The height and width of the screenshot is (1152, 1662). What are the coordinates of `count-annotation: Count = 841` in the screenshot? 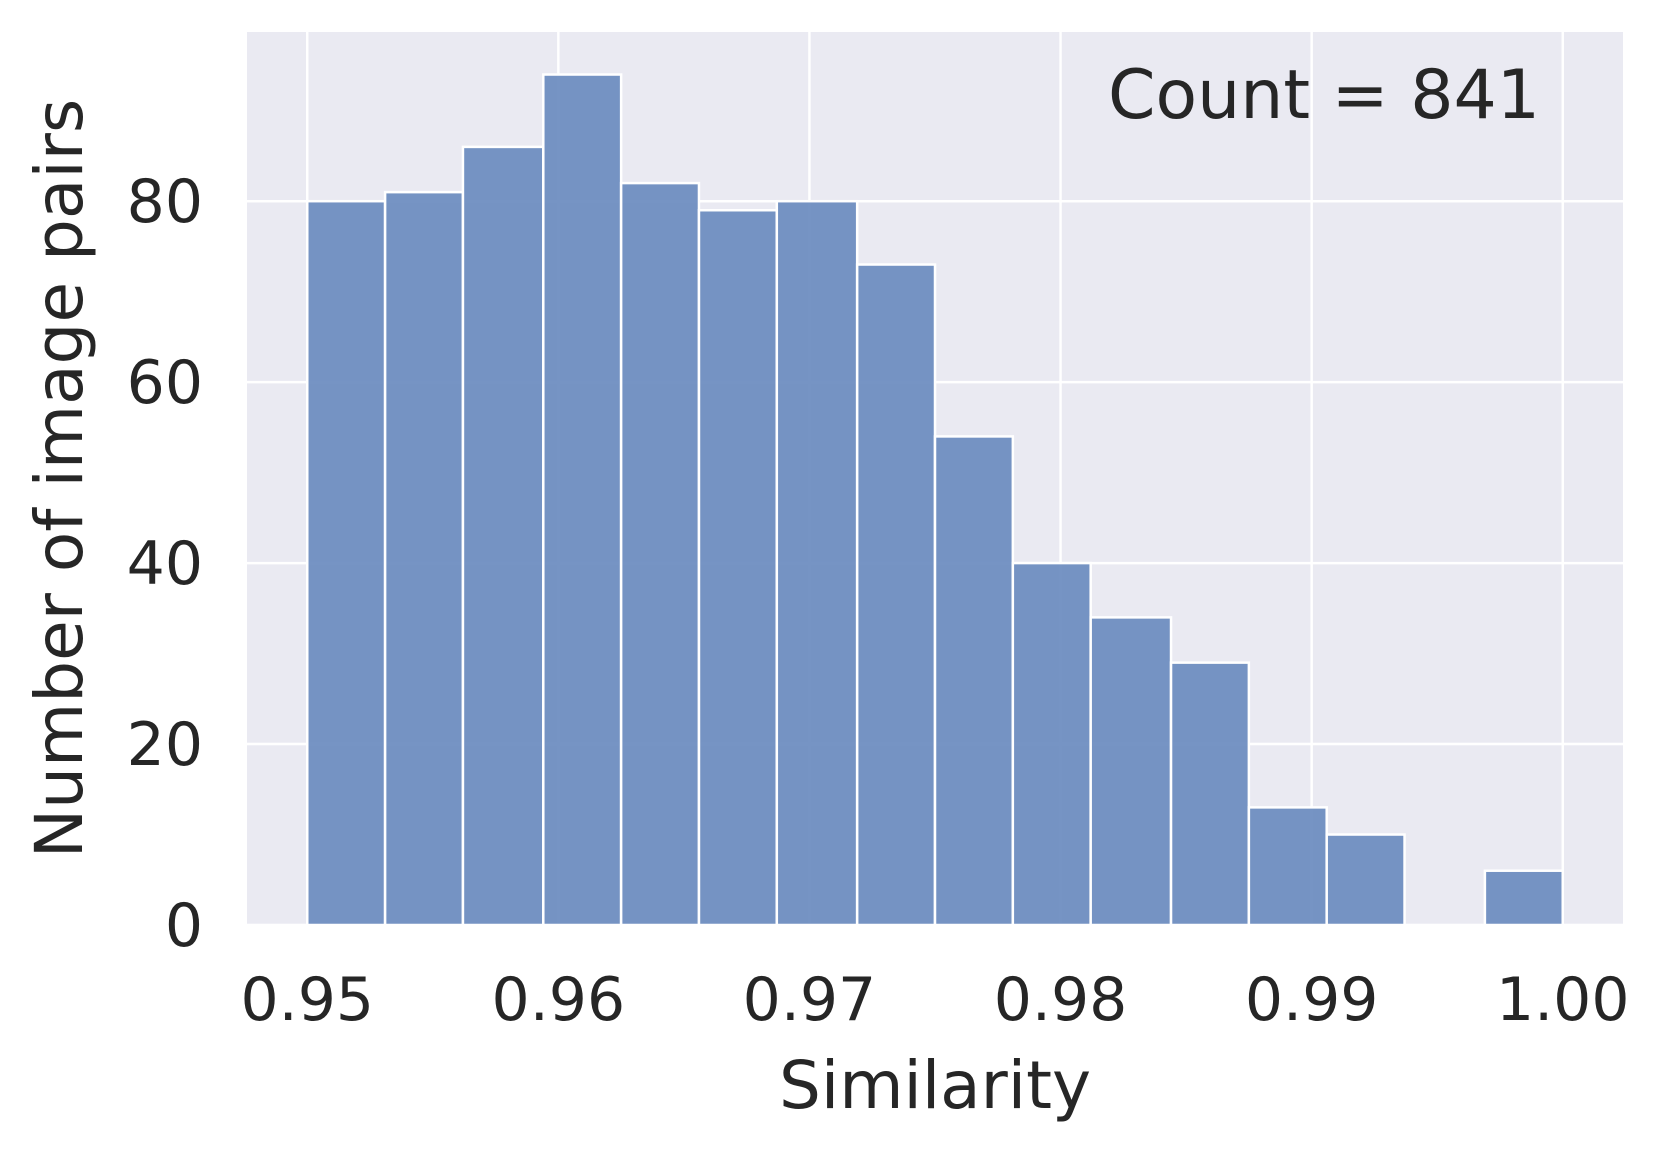 It's located at (1324, 95).